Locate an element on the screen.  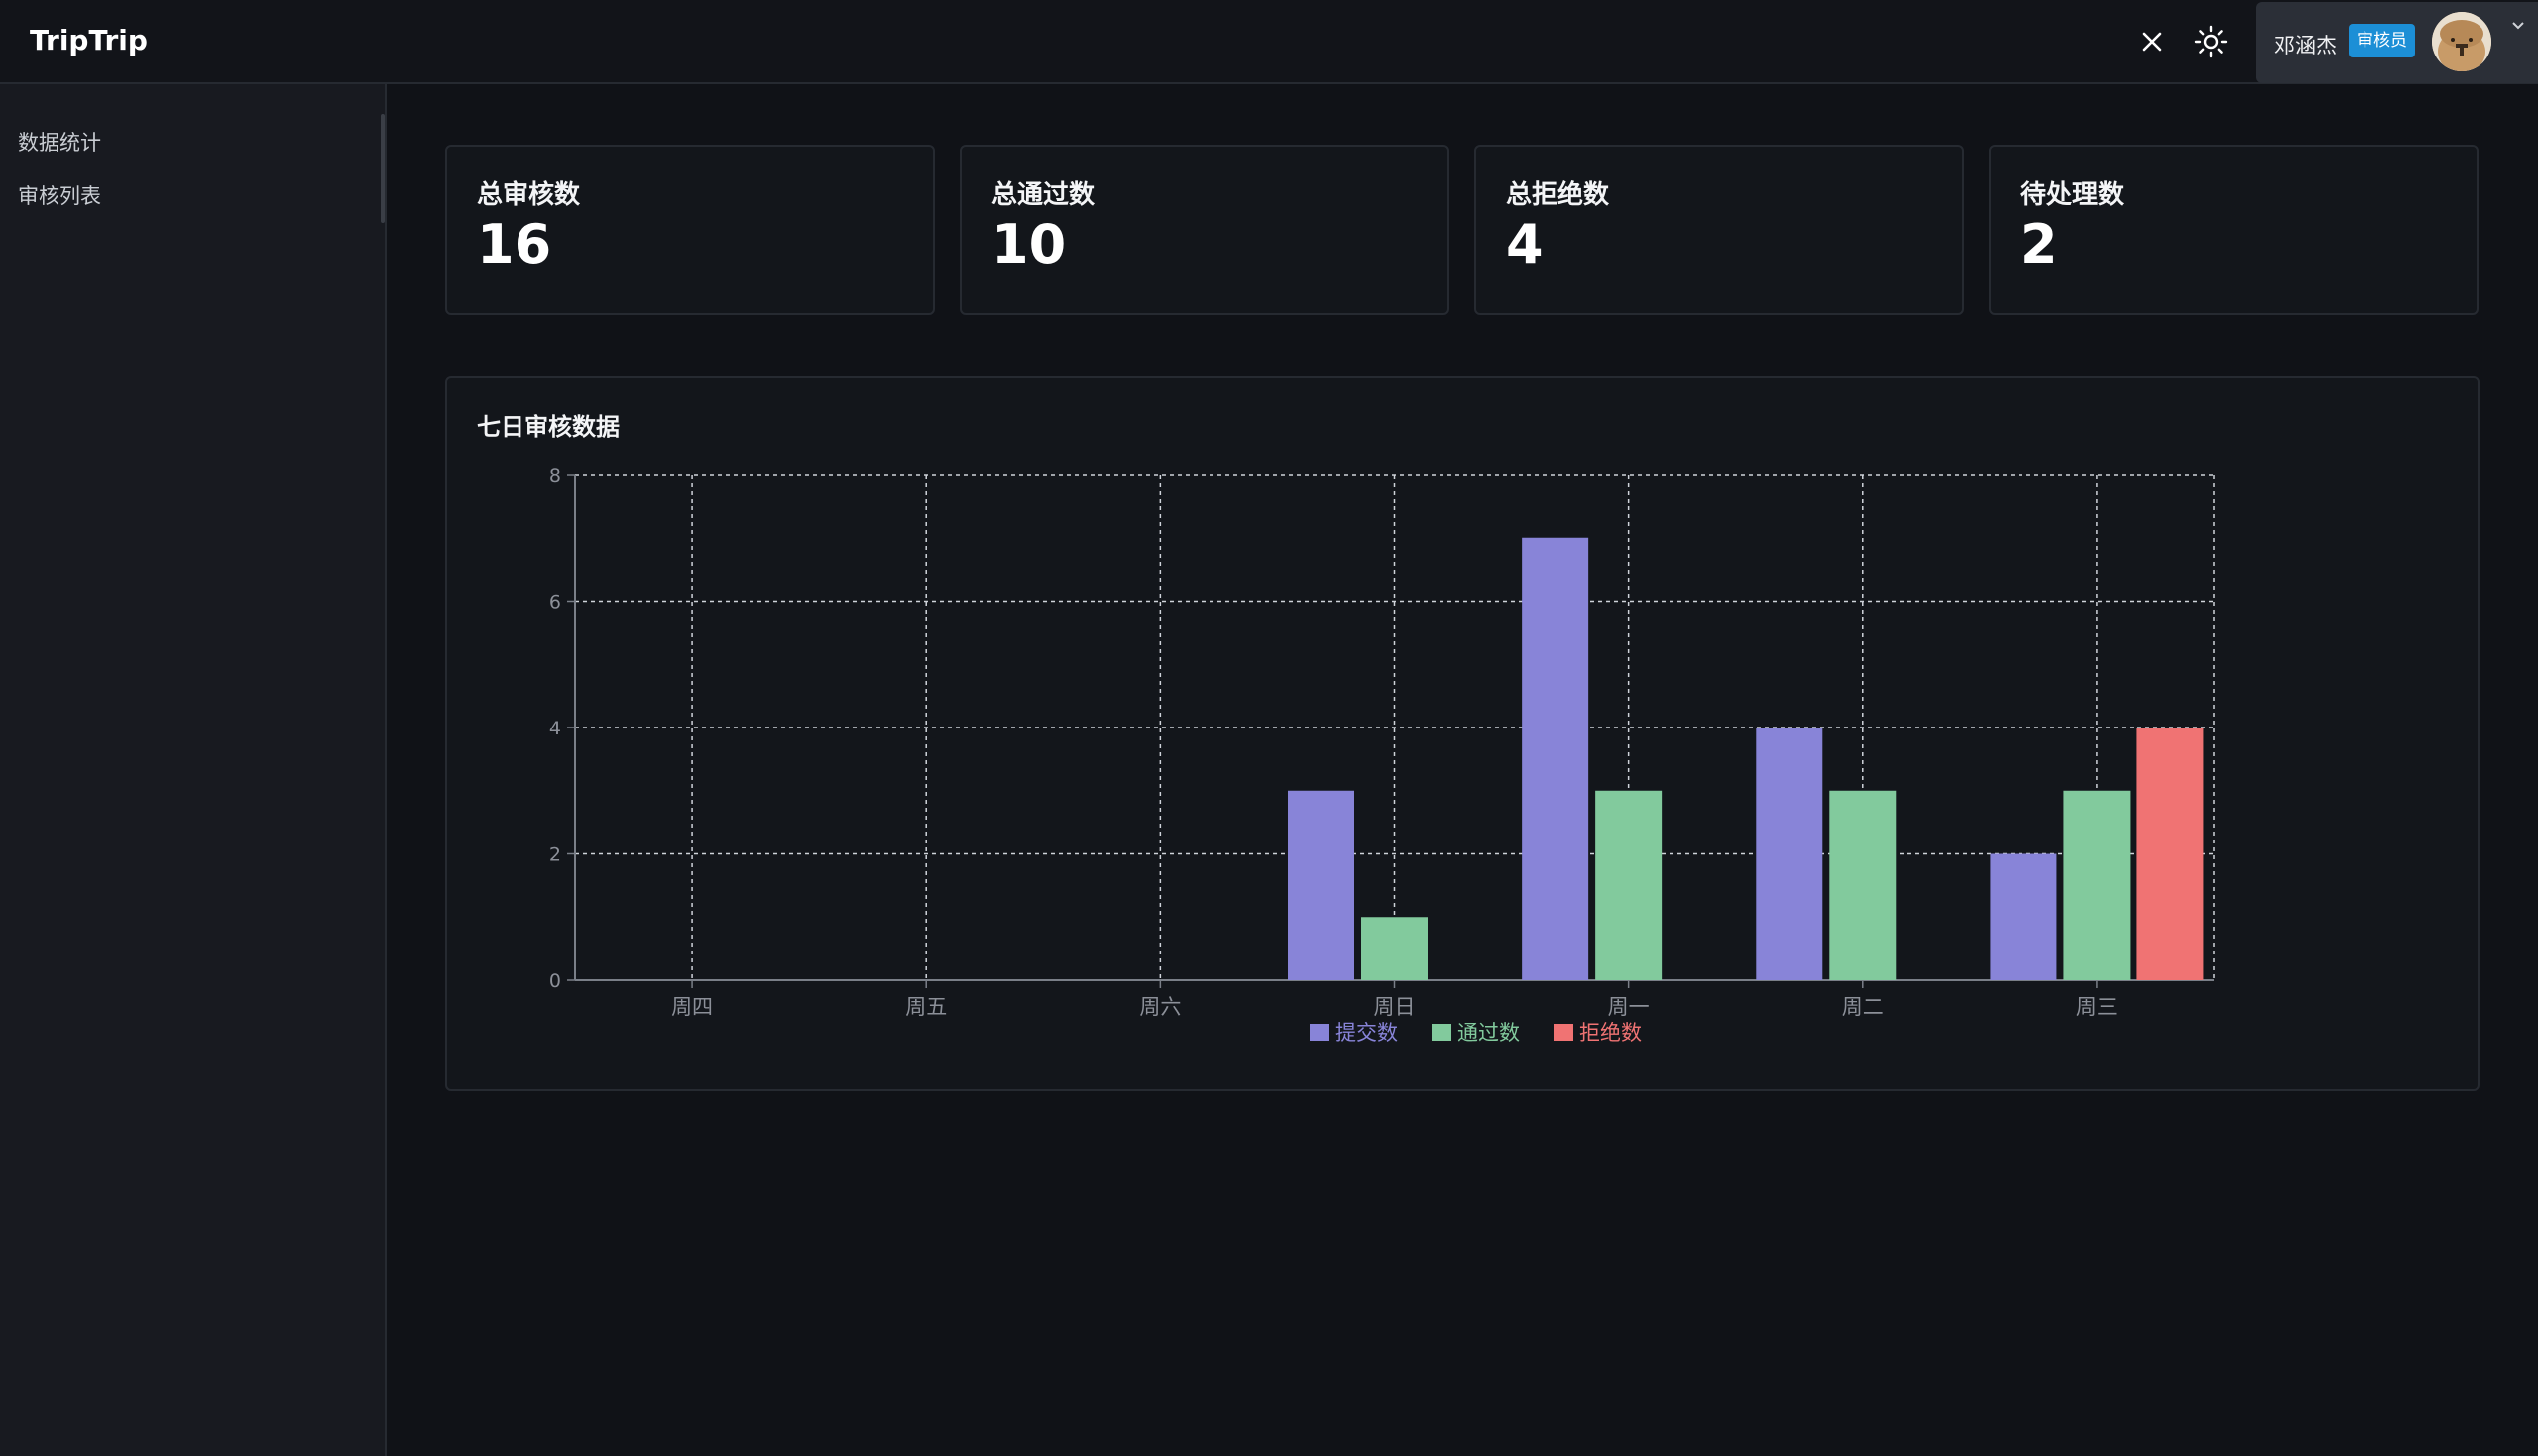
y-tick-label: 6 is located at coordinates (555, 603).